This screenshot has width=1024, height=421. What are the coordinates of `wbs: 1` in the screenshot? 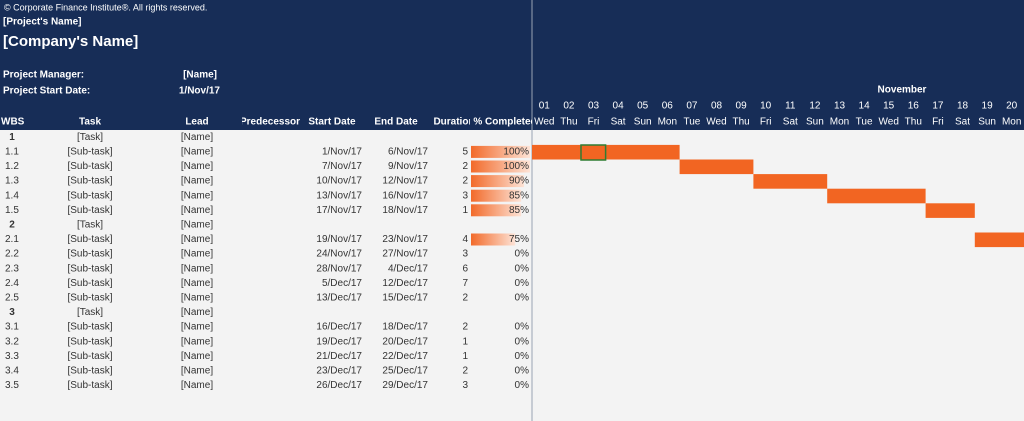 It's located at (12, 137).